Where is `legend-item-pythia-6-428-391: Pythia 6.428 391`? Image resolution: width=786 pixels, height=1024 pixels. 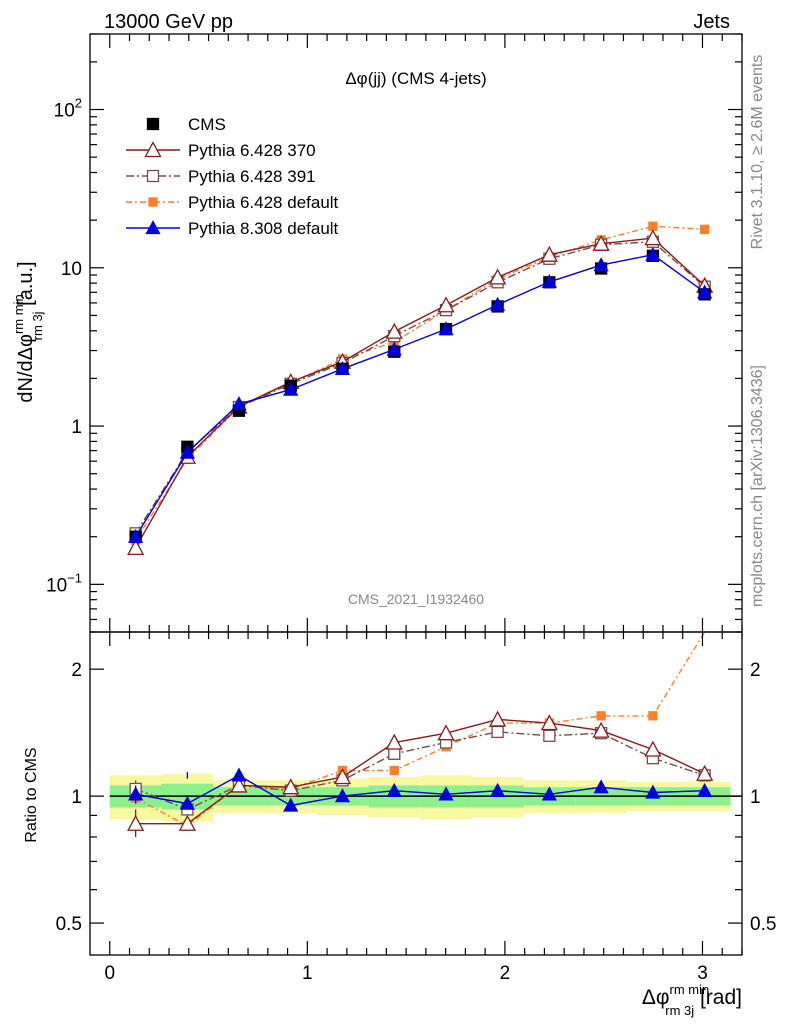
legend-item-pythia-6-428-391: Pythia 6.428 391 is located at coordinates (221, 176).